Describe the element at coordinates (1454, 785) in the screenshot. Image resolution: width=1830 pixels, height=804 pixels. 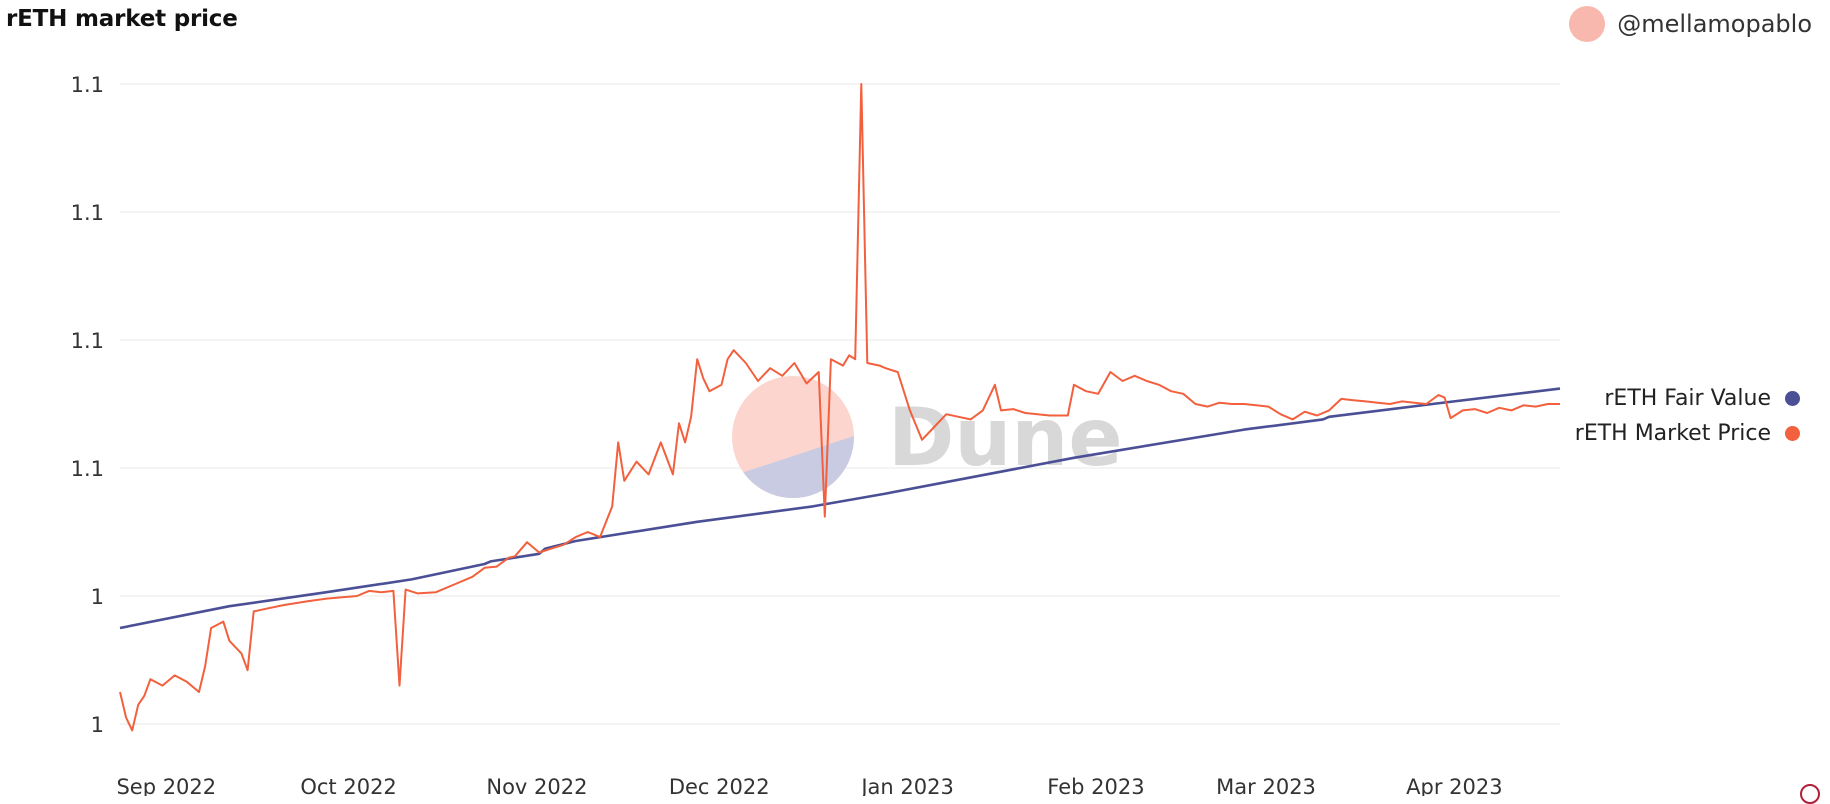
I see `x-tick-label: Apr 2023` at that location.